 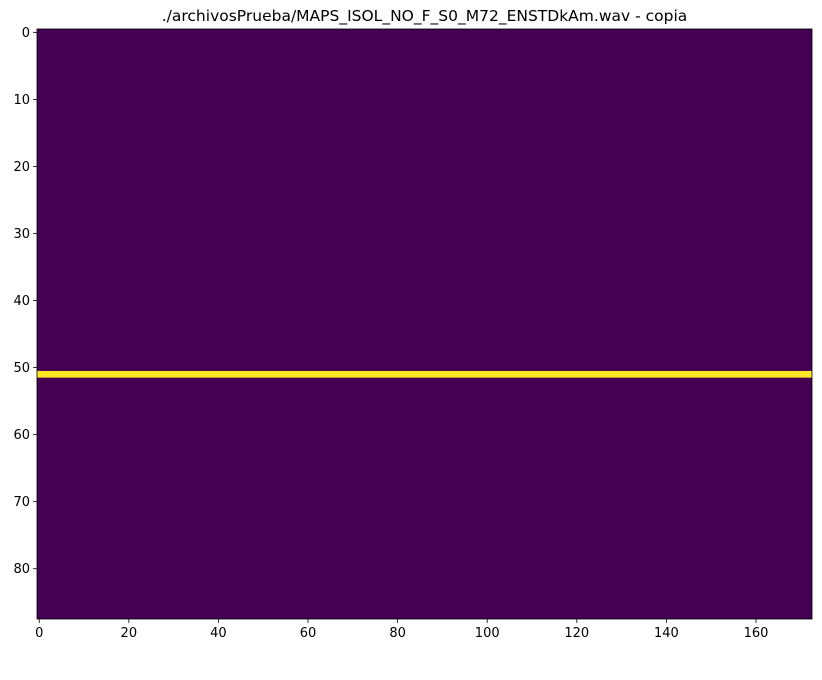 I want to click on y-tick-label: 30, so click(x=21, y=234).